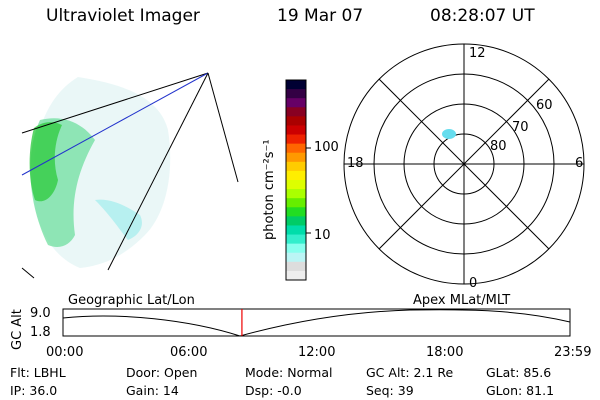 The height and width of the screenshot is (400, 600). Describe the element at coordinates (34, 390) in the screenshot. I see `status-ip: IP: 36.0` at that location.